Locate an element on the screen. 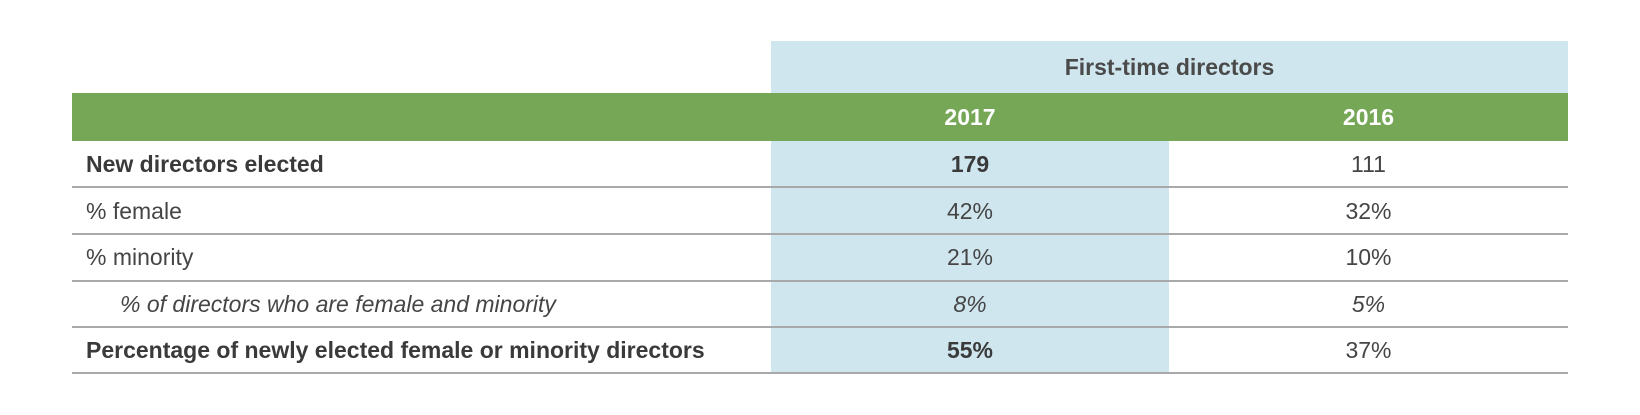  highlight-band-2017 is located at coordinates (970, 256).